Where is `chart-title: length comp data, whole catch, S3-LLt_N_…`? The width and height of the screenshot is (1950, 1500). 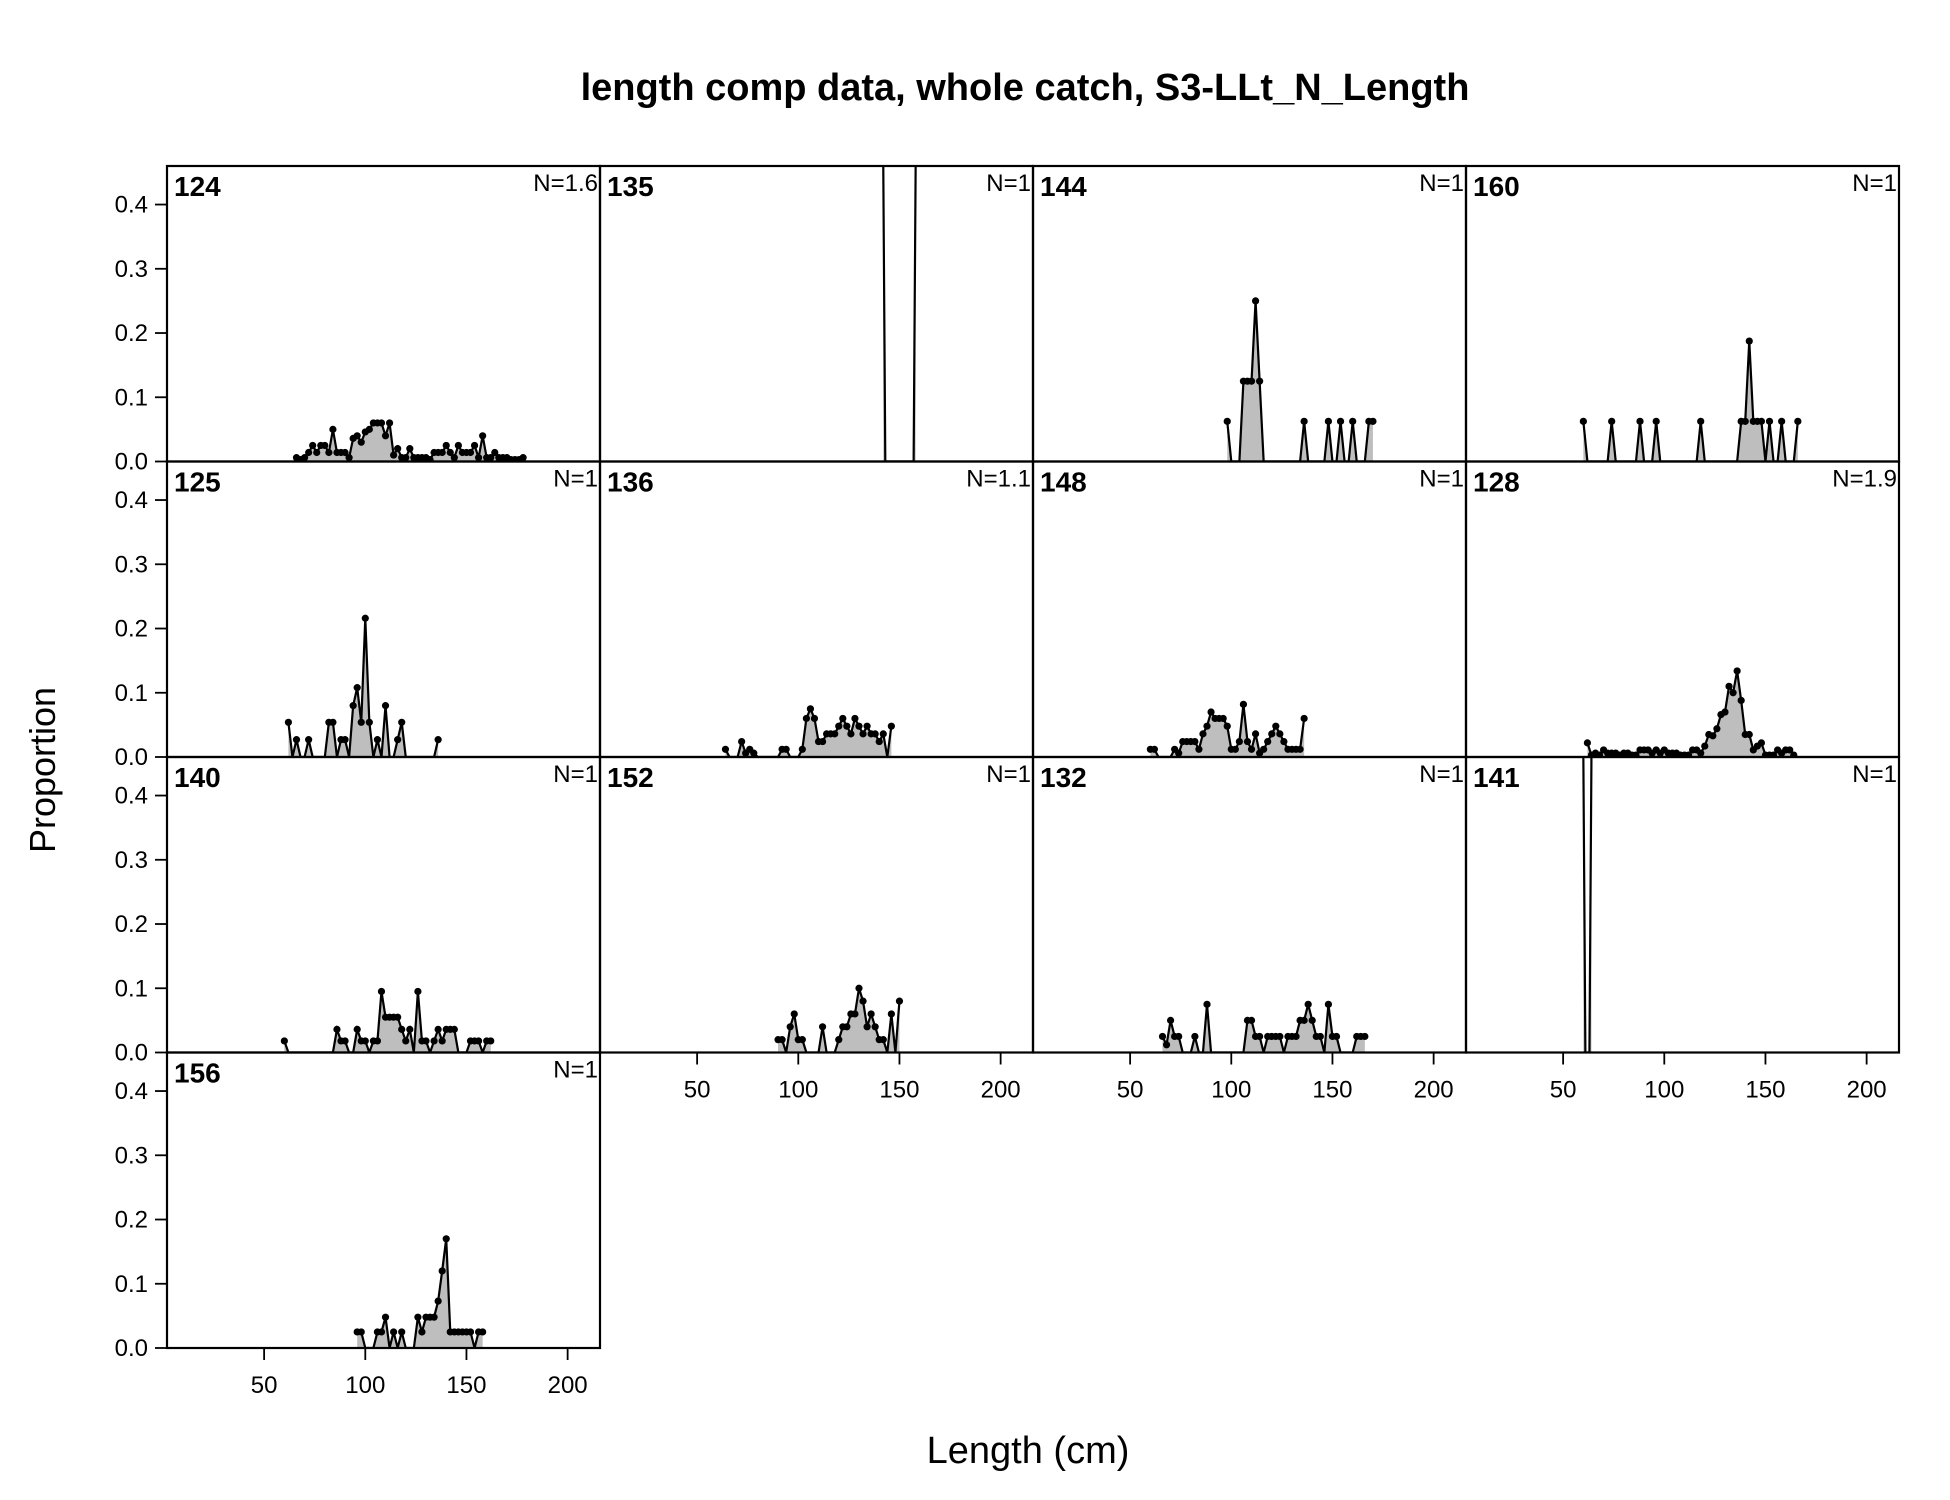 chart-title: length comp data, whole catch, S3-LLt_N_… is located at coordinates (1025, 88).